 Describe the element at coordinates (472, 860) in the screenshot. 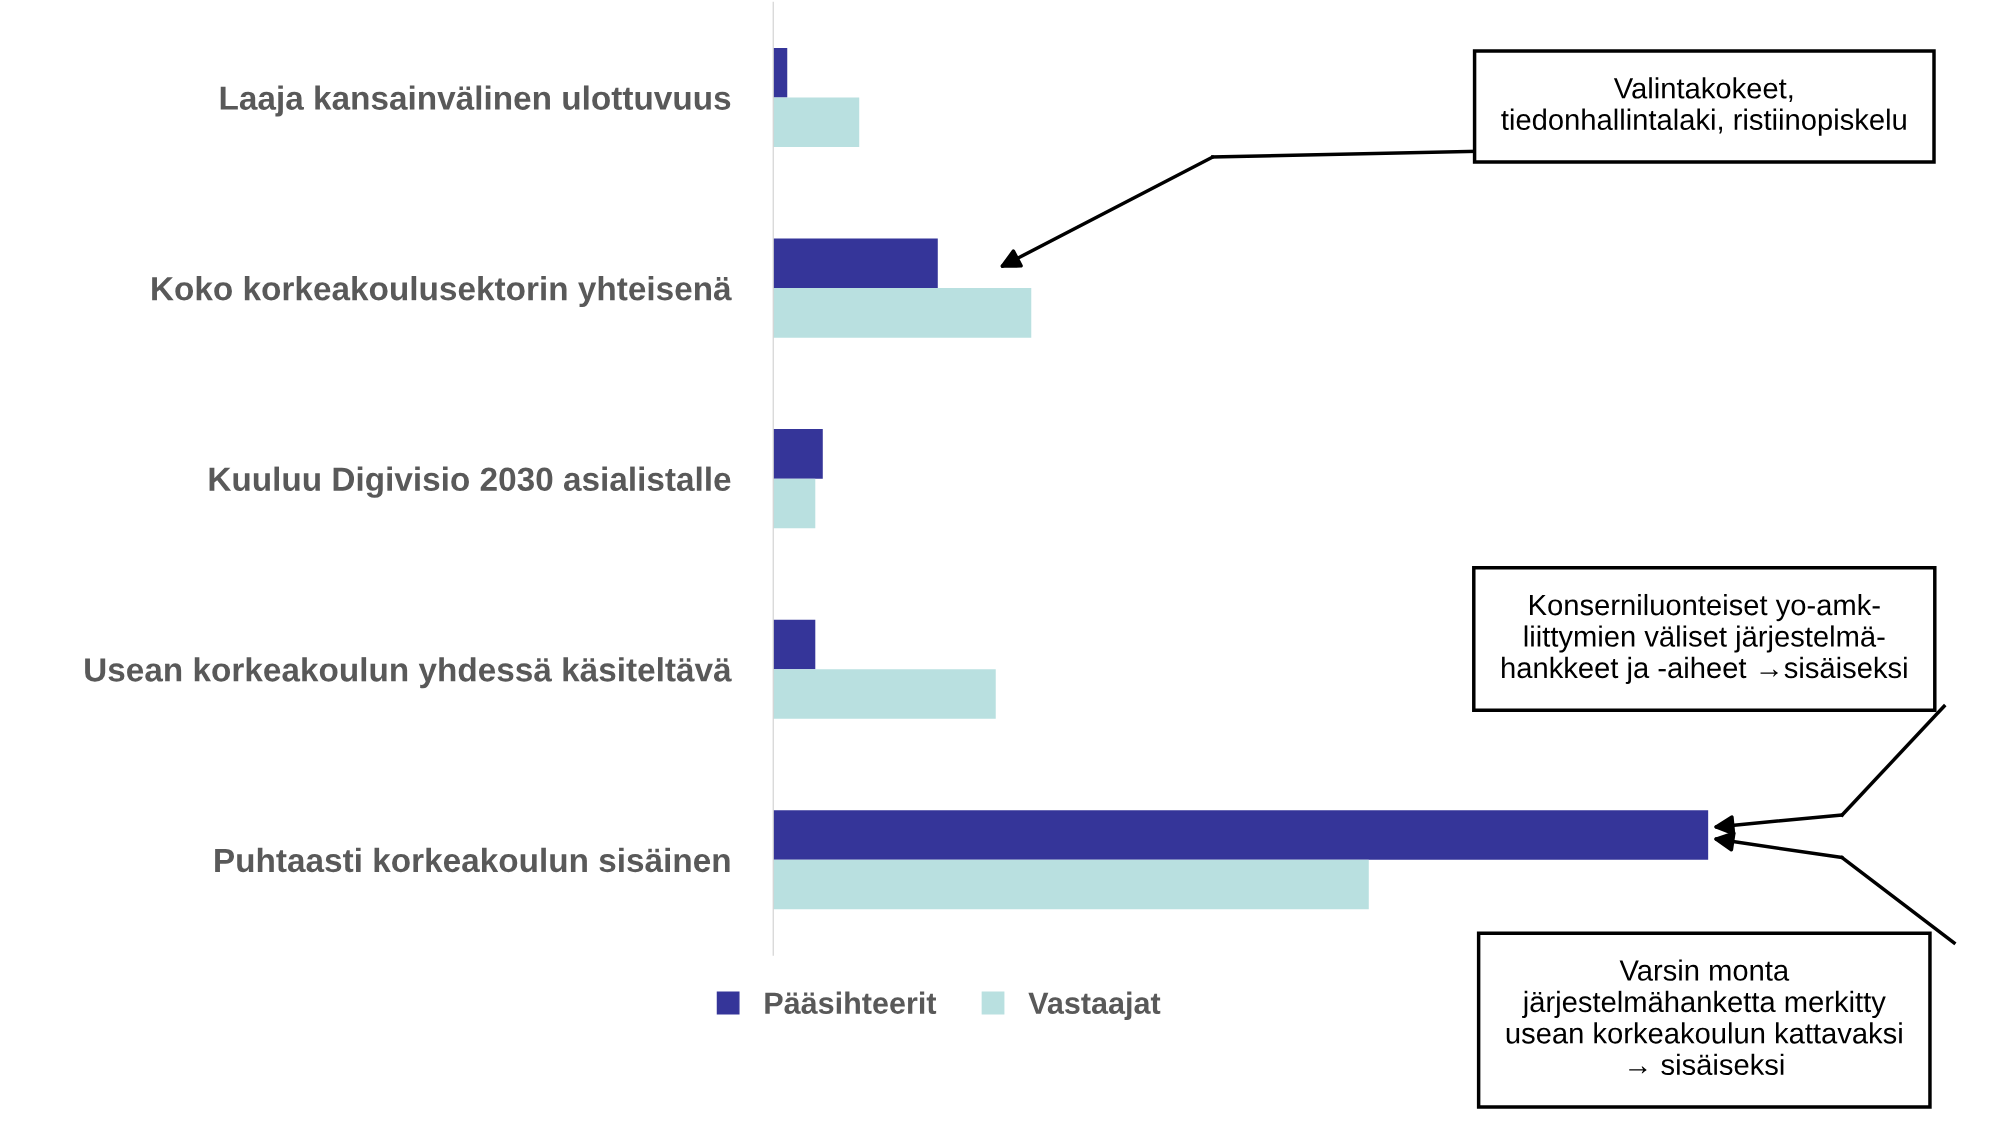

I see `y-tick-label: Puhtaasti korkeakoulun sisäinen` at that location.